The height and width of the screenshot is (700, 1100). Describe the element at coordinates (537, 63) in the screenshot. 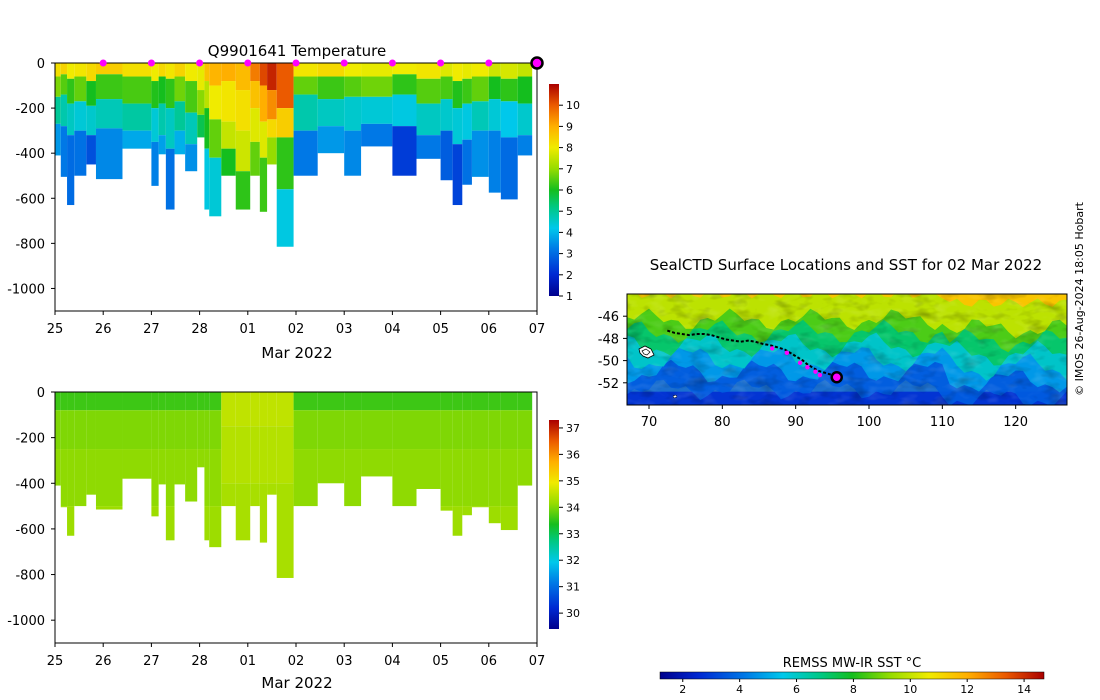

I see `latest-profile-marker` at that location.